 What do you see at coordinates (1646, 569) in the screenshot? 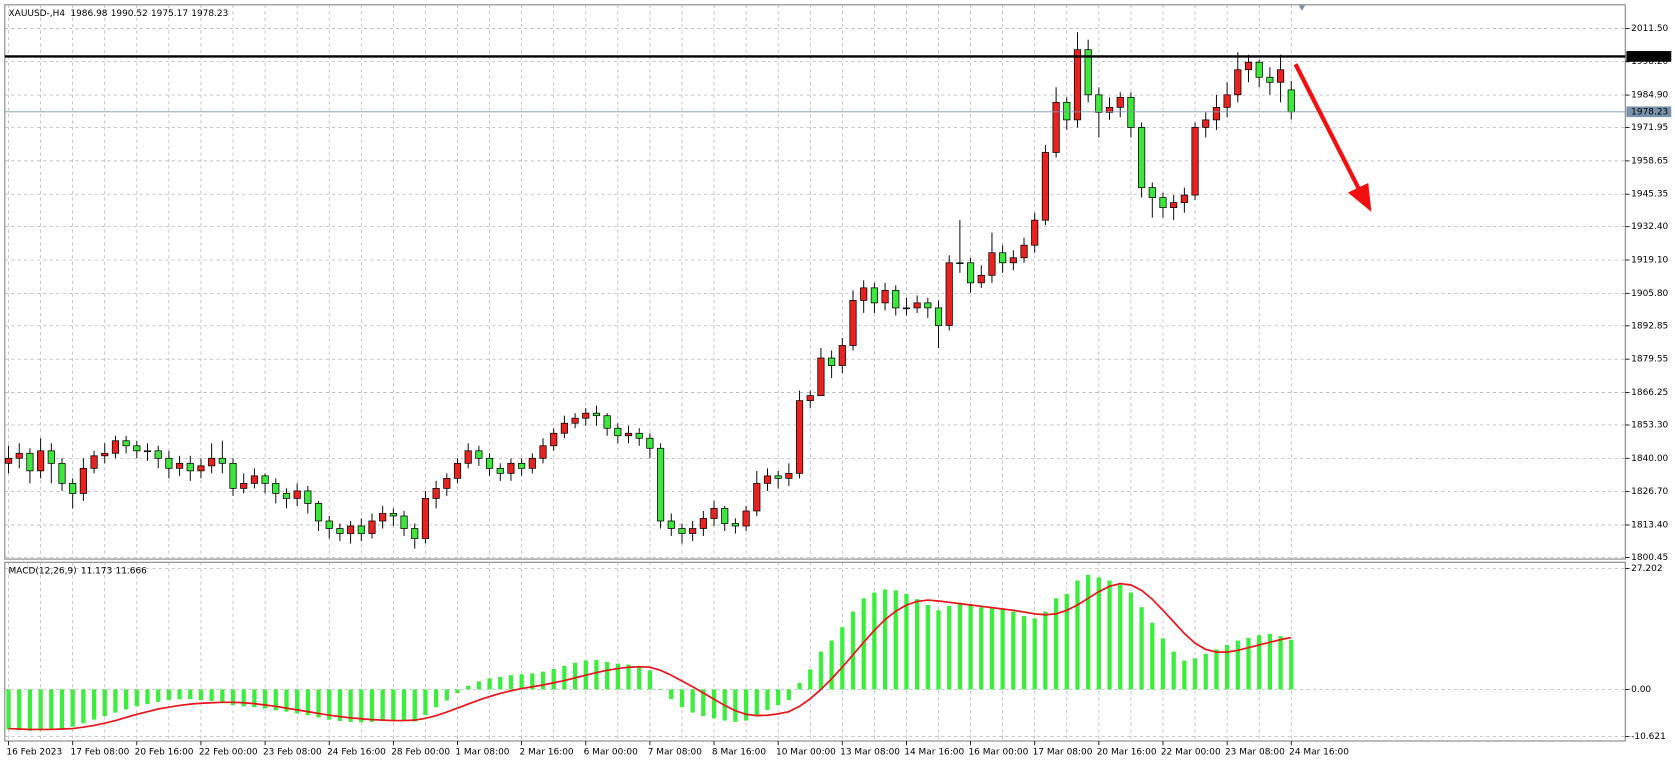
I see `y-tick-label: 27.202` at bounding box center [1646, 569].